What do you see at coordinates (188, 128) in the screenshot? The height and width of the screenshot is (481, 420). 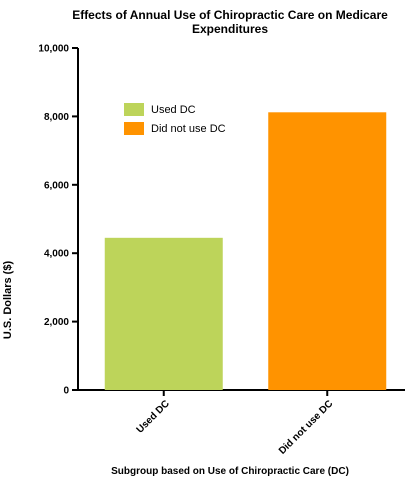 I see `legend-label-did-not-use-dc: Did not use DC` at bounding box center [188, 128].